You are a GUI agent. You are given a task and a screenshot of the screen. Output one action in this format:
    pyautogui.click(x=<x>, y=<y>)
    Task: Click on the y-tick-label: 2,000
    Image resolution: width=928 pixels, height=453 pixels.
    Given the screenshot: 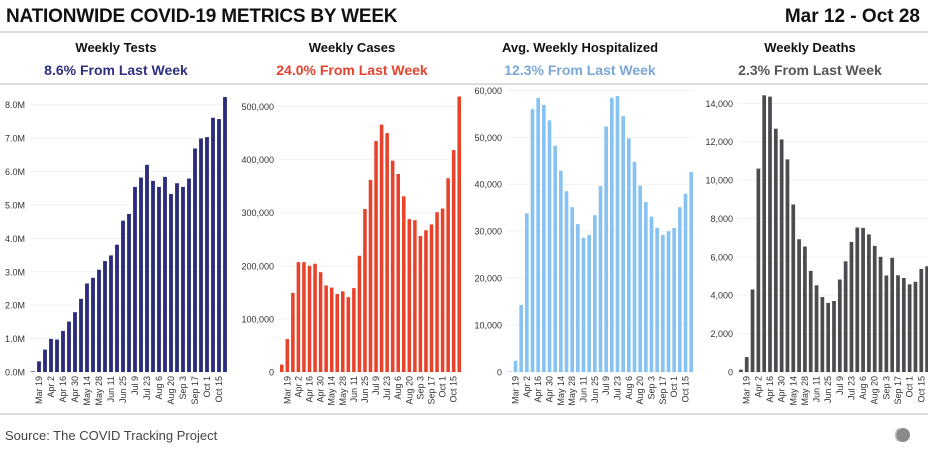 What is the action you would take?
    pyautogui.click(x=721, y=334)
    